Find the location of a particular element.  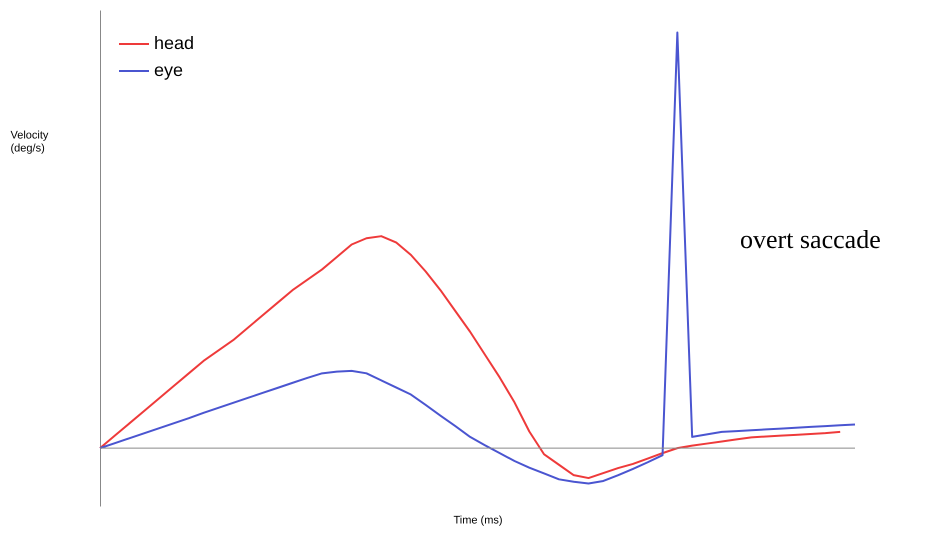

legend-label: head is located at coordinates (174, 43).